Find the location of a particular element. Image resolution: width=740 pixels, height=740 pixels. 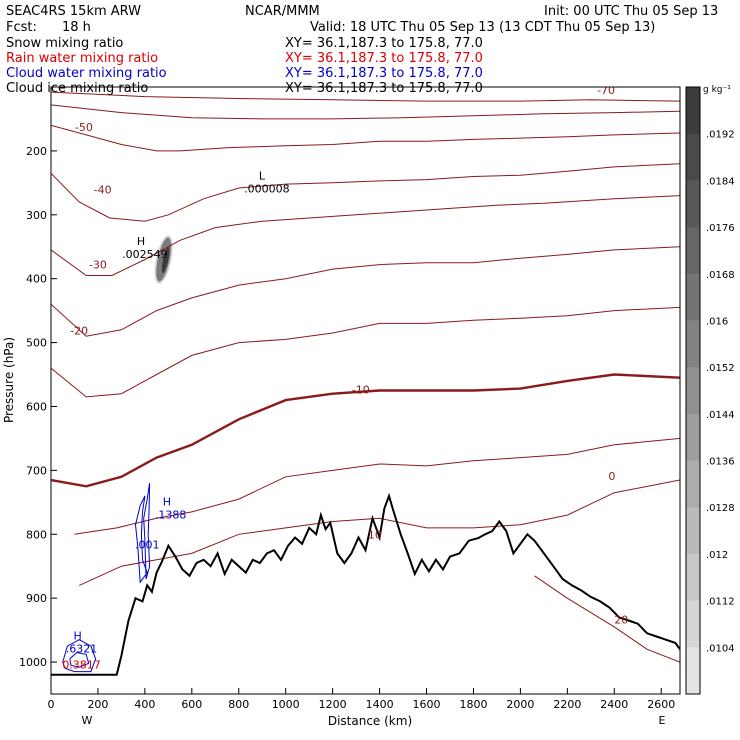

field-cloudice-xy: XY= 36.1,187.3 to 175.8, 77.0 is located at coordinates (384, 88).